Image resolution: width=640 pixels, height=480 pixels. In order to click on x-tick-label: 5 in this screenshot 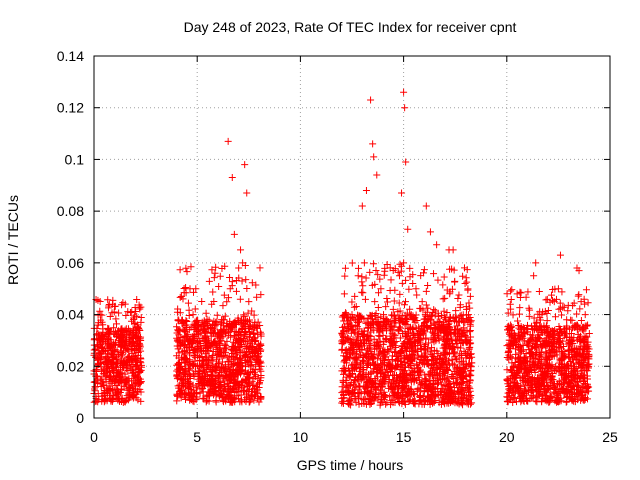, I will do `click(197, 437)`.